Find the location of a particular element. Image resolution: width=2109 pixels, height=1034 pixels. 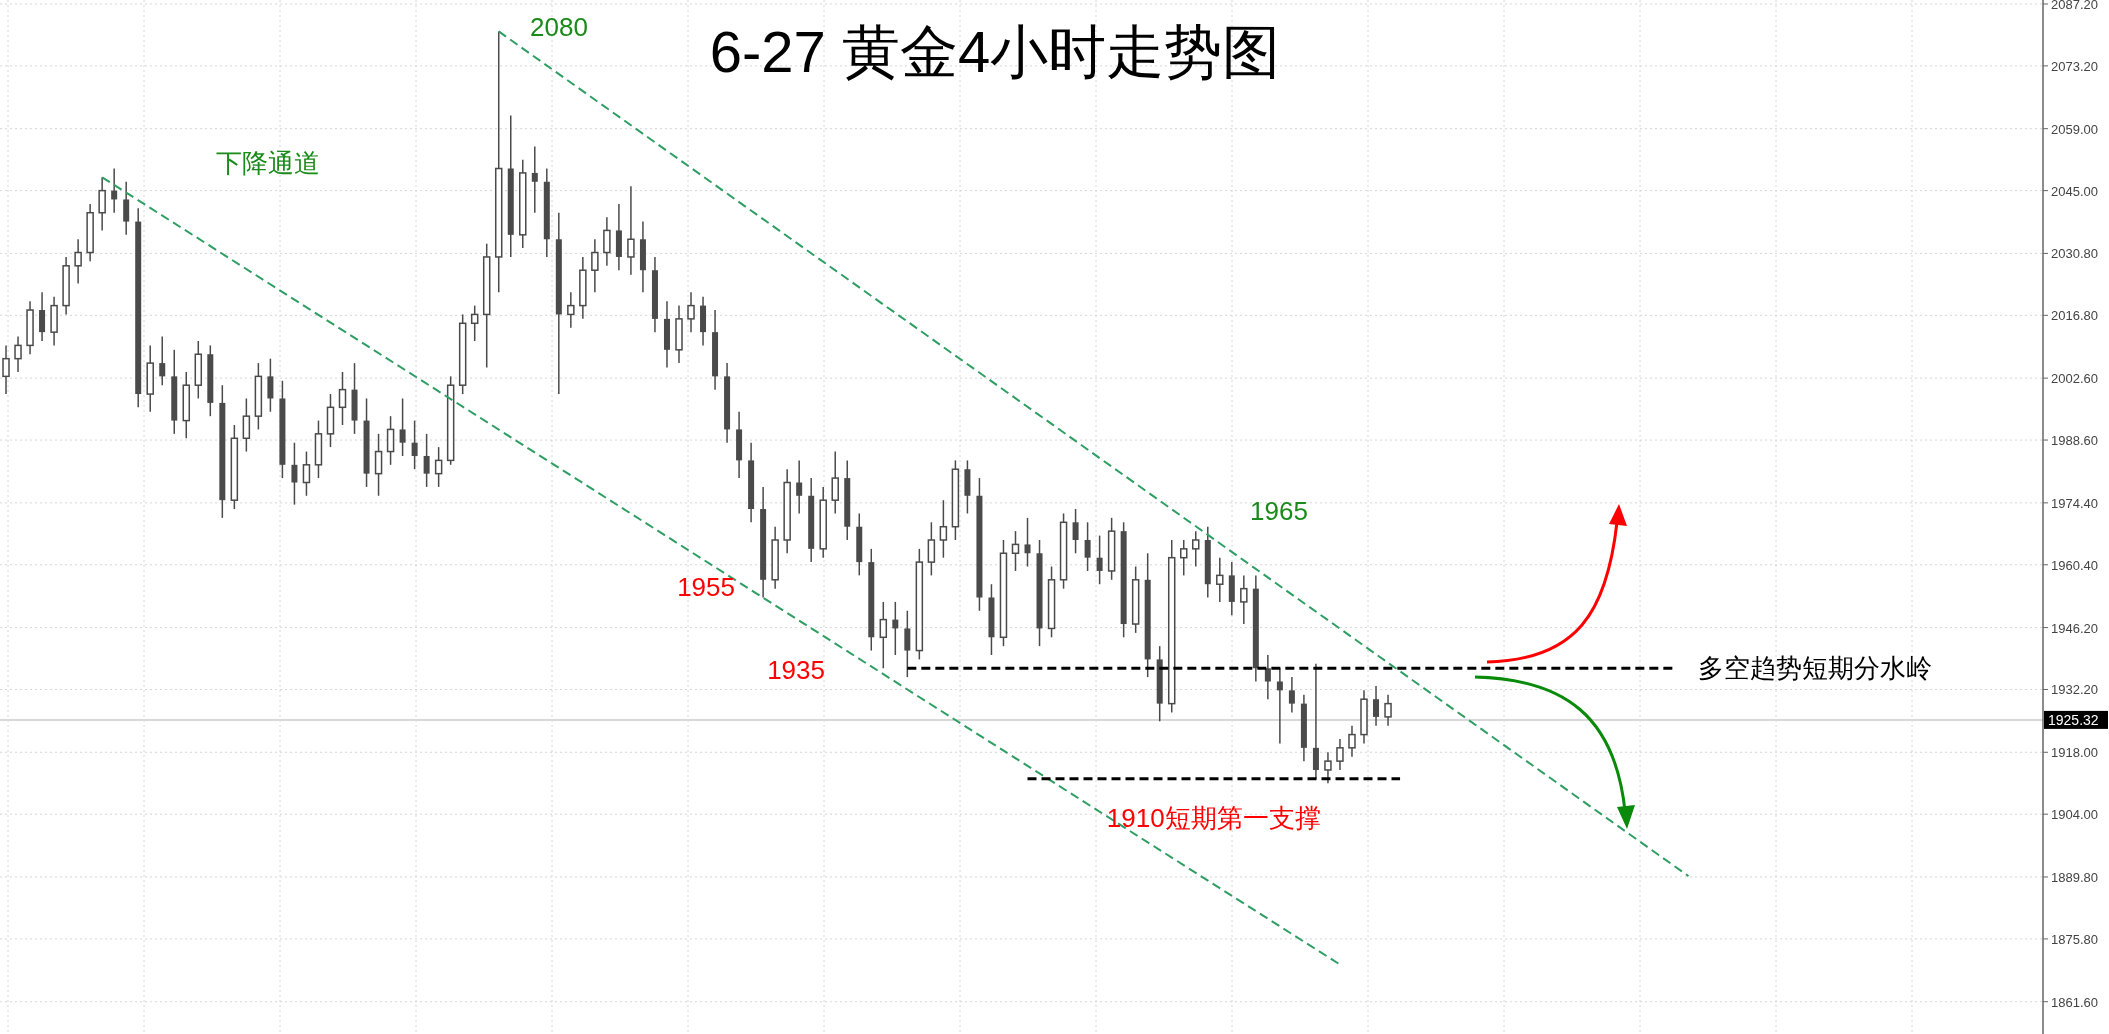

y-tick-label: 1889.80 is located at coordinates (2074, 877).